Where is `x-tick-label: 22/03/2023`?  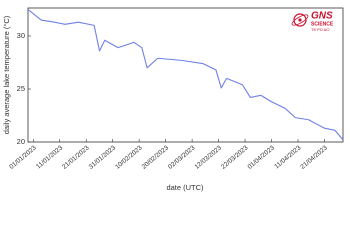
x-tick-label: 22/03/2023 is located at coordinates (235, 157).